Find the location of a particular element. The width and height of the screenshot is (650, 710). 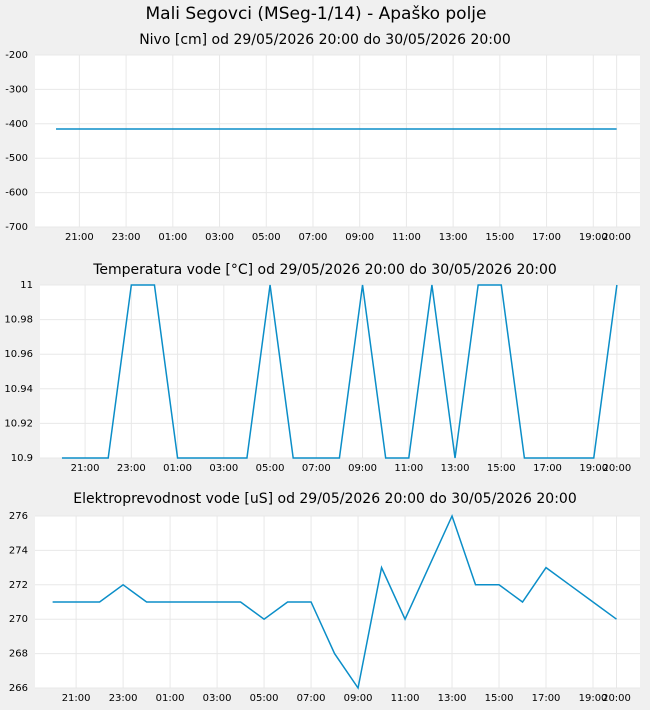

y-tick-label: 10.98 is located at coordinates (18, 320).